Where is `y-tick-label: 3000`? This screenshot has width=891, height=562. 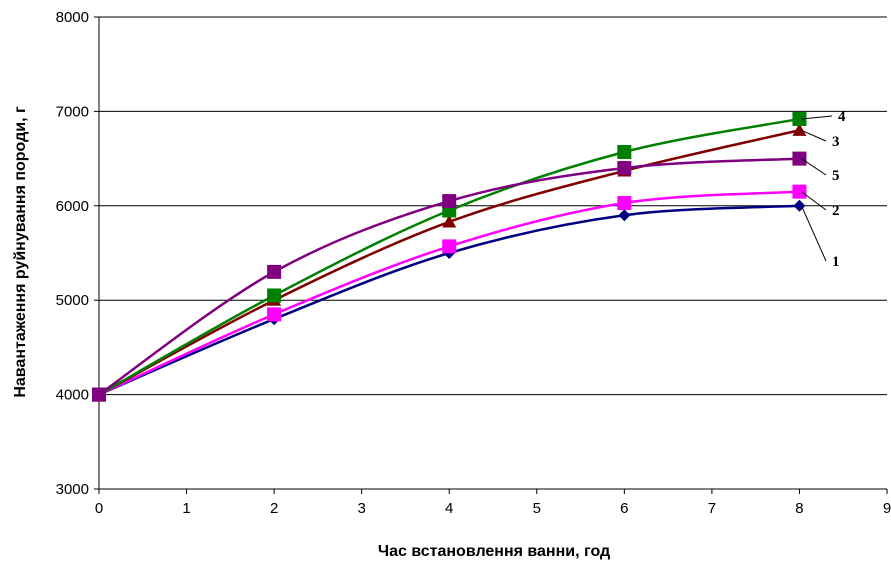 y-tick-label: 3000 is located at coordinates (72, 489).